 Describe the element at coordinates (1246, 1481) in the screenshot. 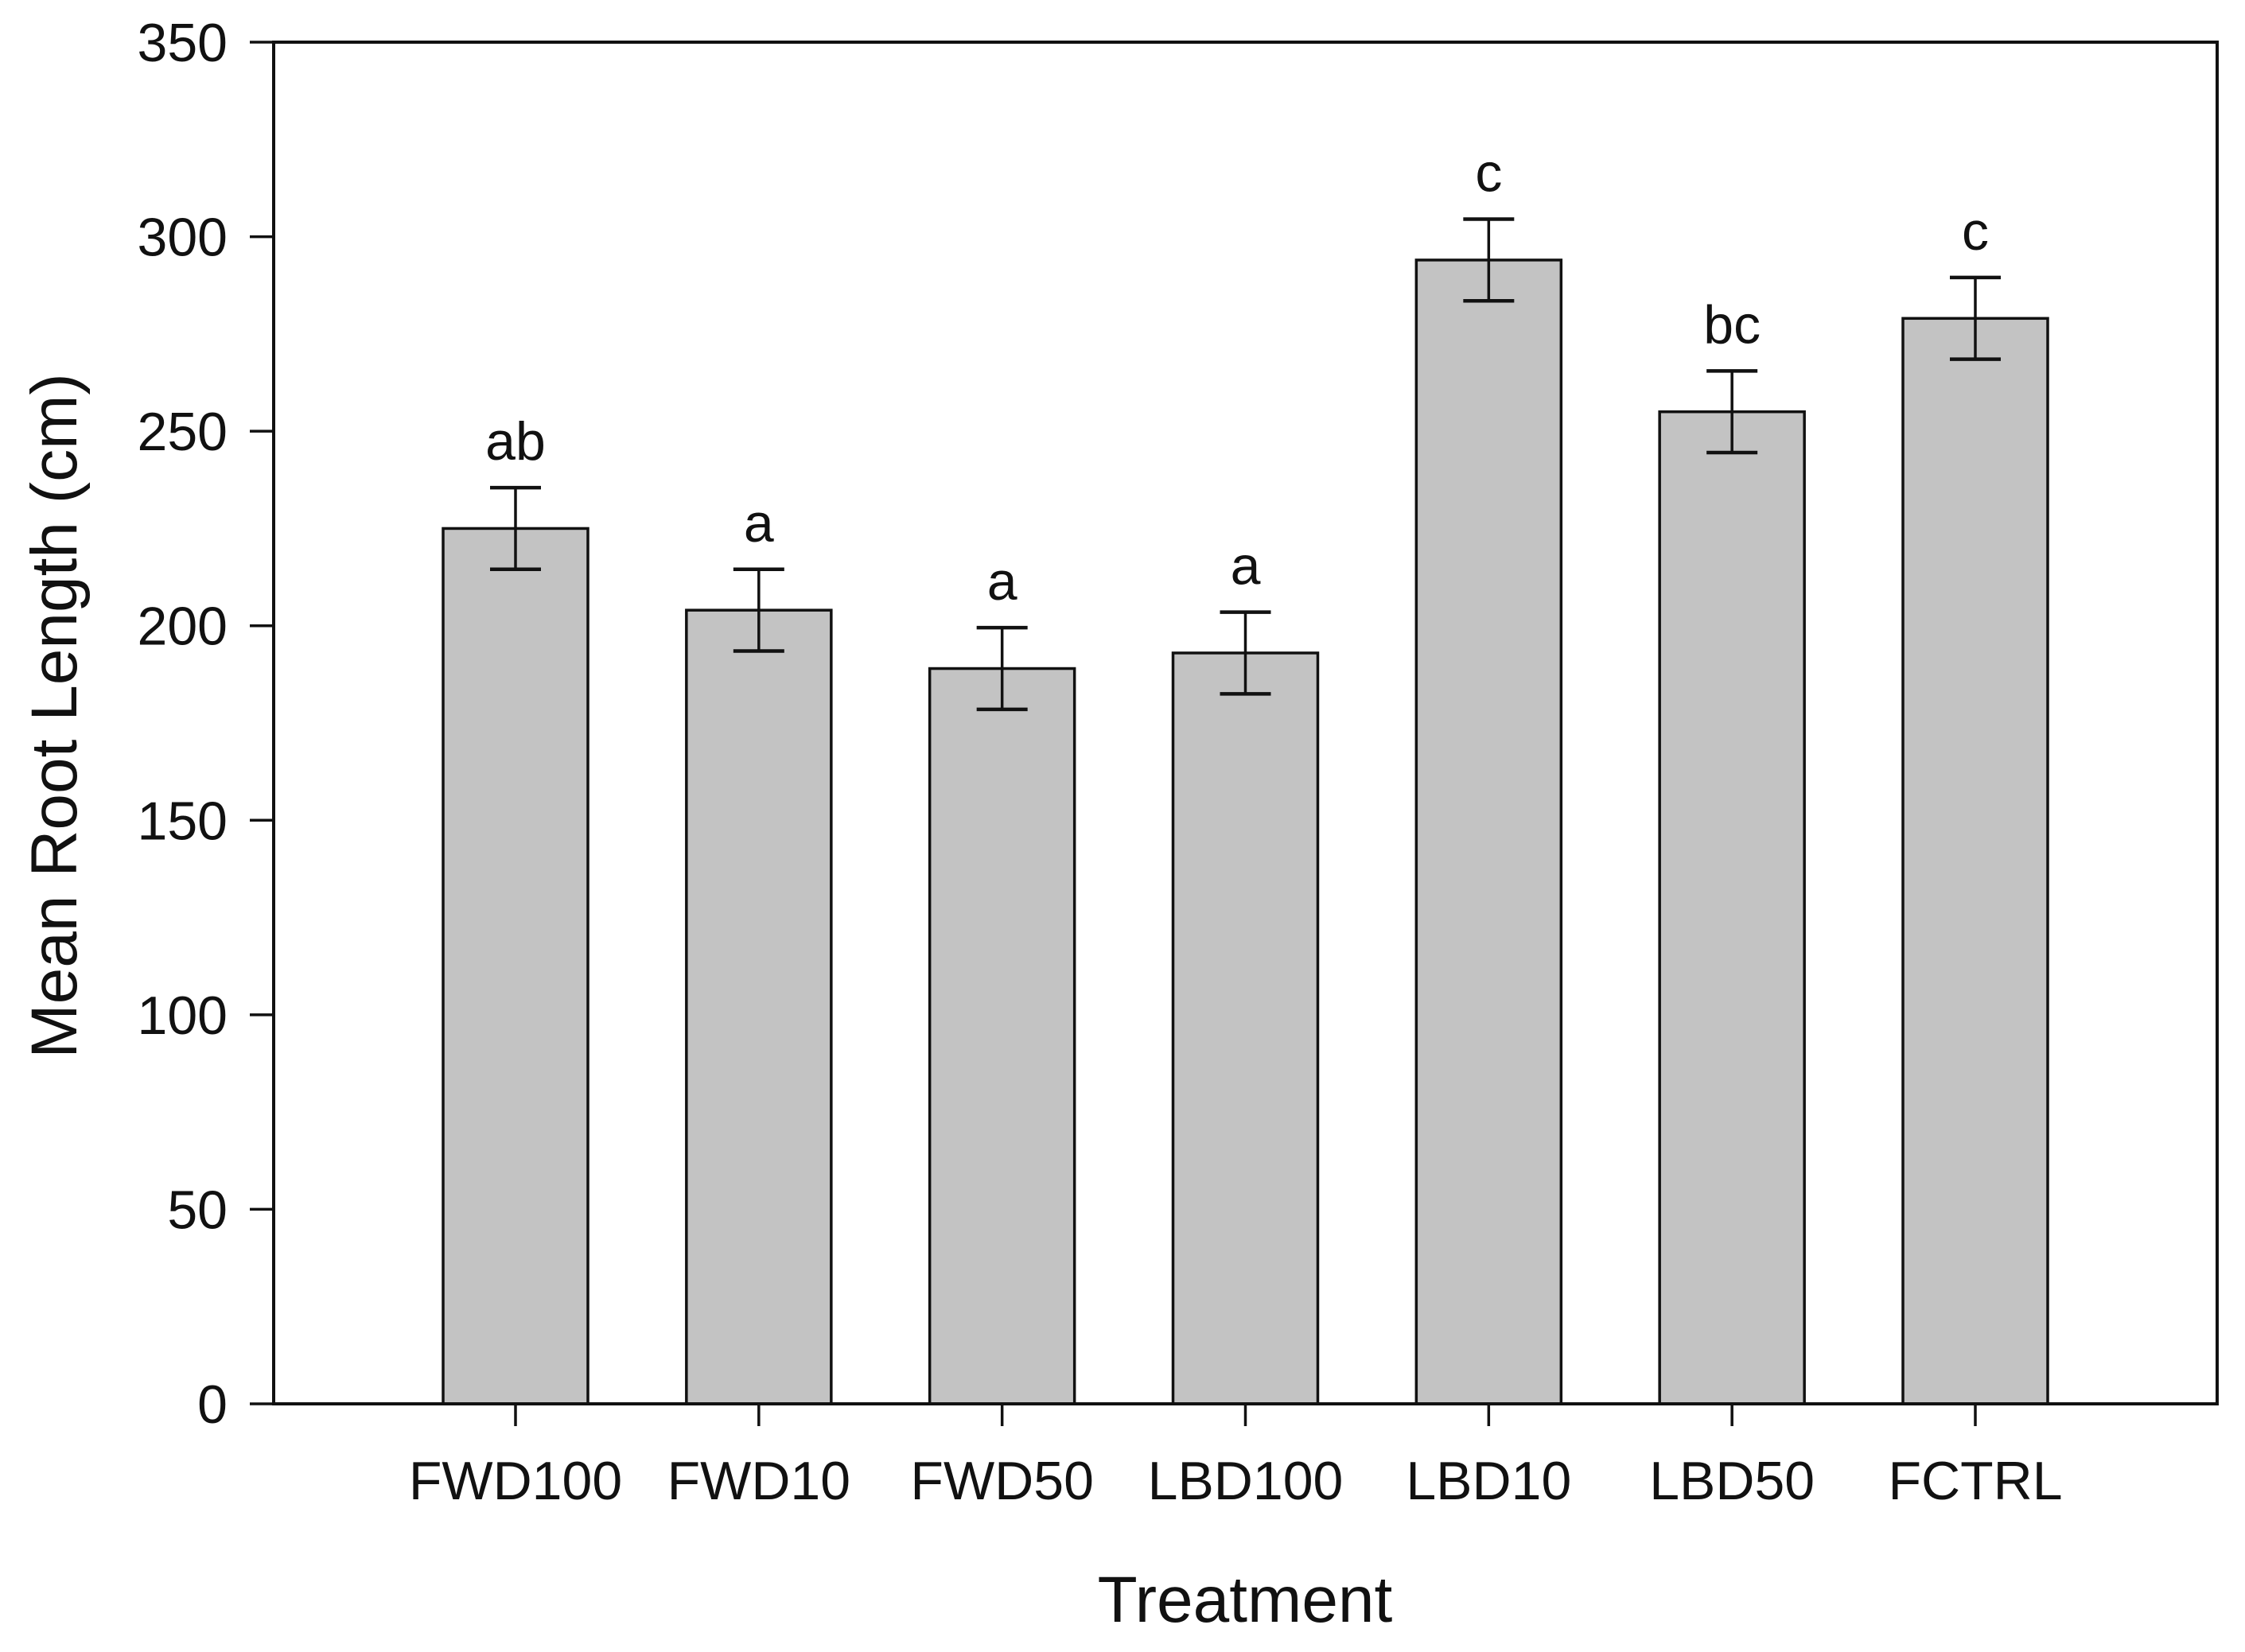

I see `x-tick-label-LBD100: LBD100` at that location.